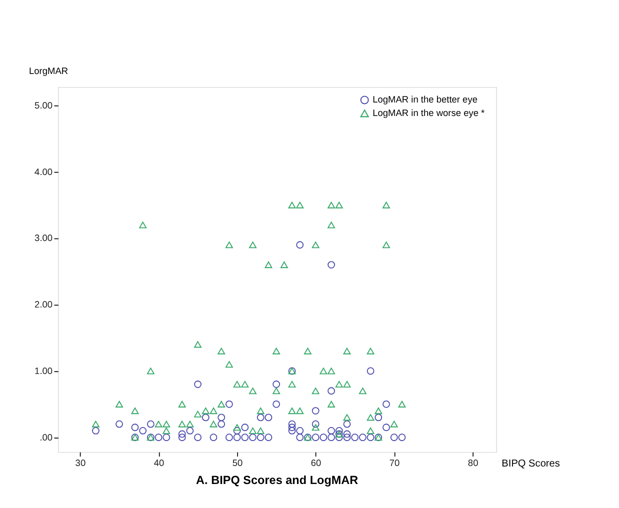 This screenshot has width=619, height=508. Describe the element at coordinates (48, 71) in the screenshot. I see `y-axis-title: LorgMAR` at that location.